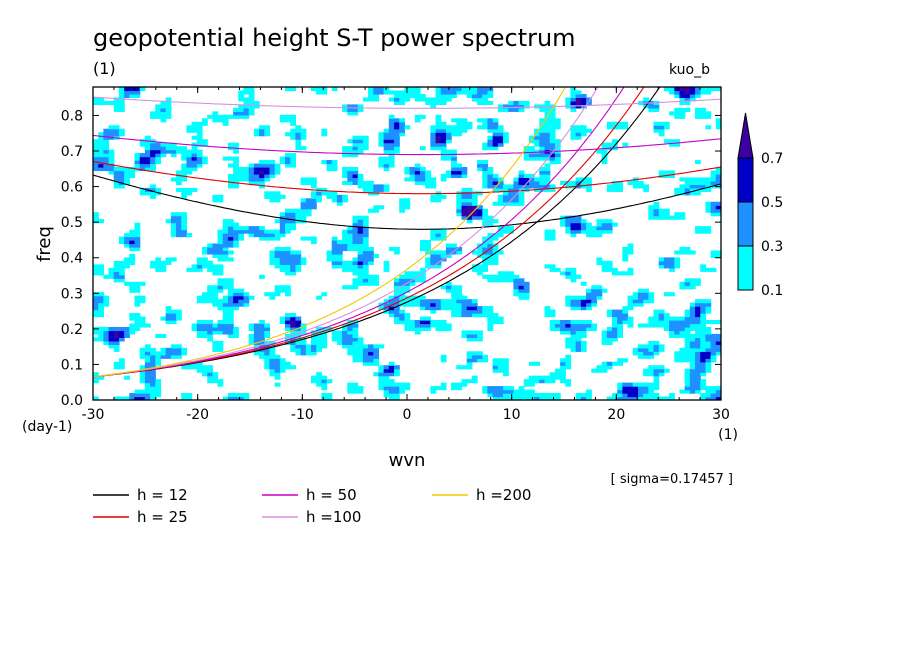 This screenshot has width=904, height=654. What do you see at coordinates (72, 365) in the screenshot?
I see `y-tick-label: 0.1` at bounding box center [72, 365].